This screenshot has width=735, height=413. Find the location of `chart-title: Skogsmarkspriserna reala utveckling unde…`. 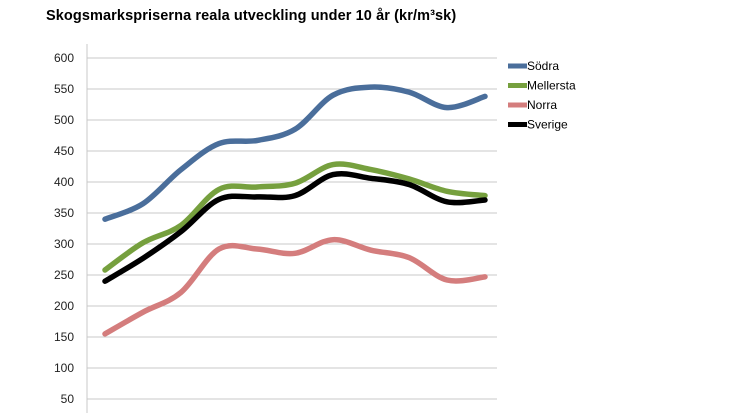

chart-title: Skogsmarkspriserna reala utveckling unde… is located at coordinates (251, 16).